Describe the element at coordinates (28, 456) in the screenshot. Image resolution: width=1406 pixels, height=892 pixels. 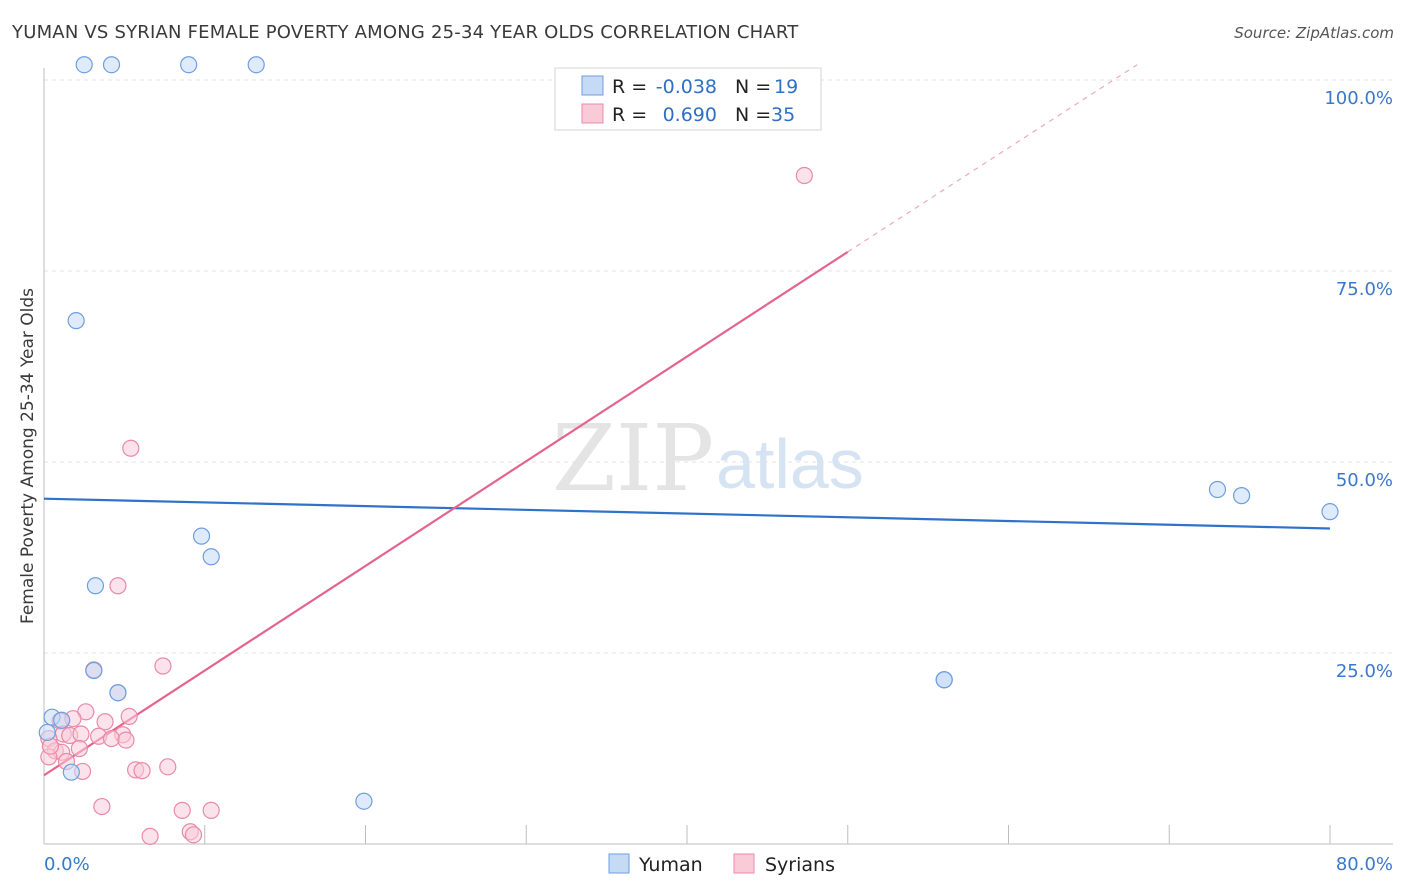
I see `y-axis-title: Female Poverty Among 25-34 Year Olds` at that location.